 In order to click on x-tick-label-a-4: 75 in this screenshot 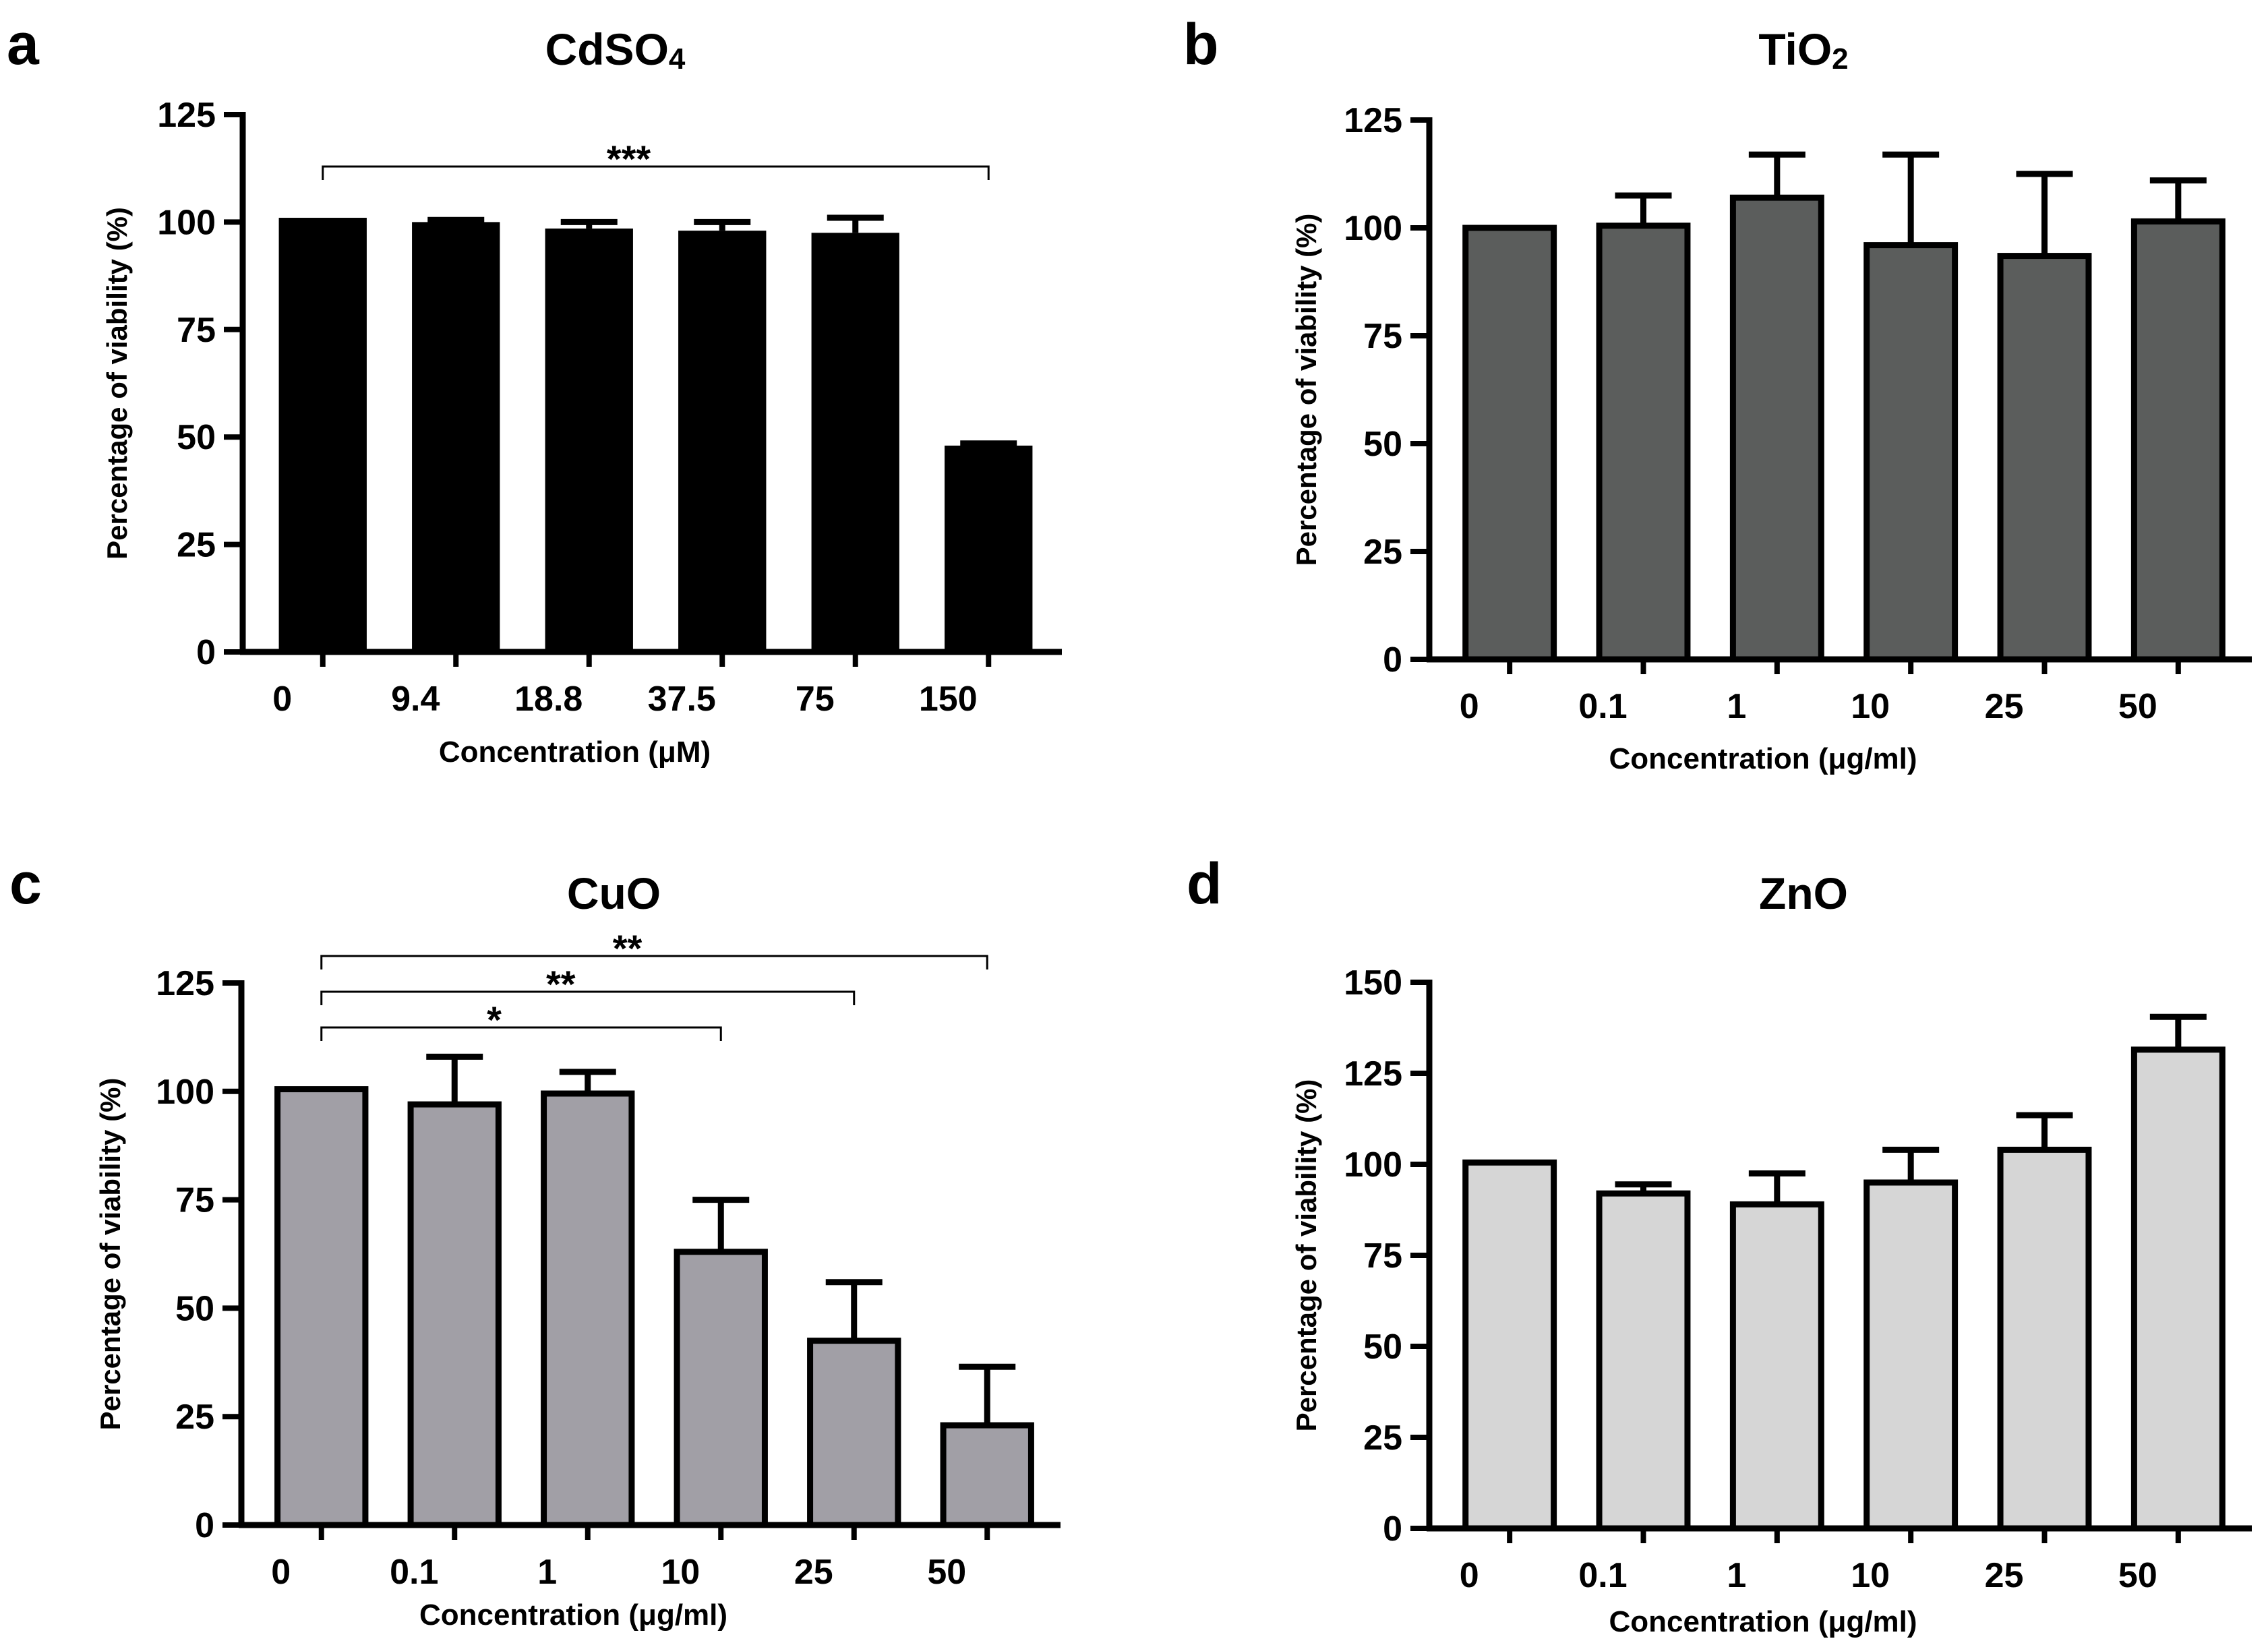, I will do `click(815, 700)`.